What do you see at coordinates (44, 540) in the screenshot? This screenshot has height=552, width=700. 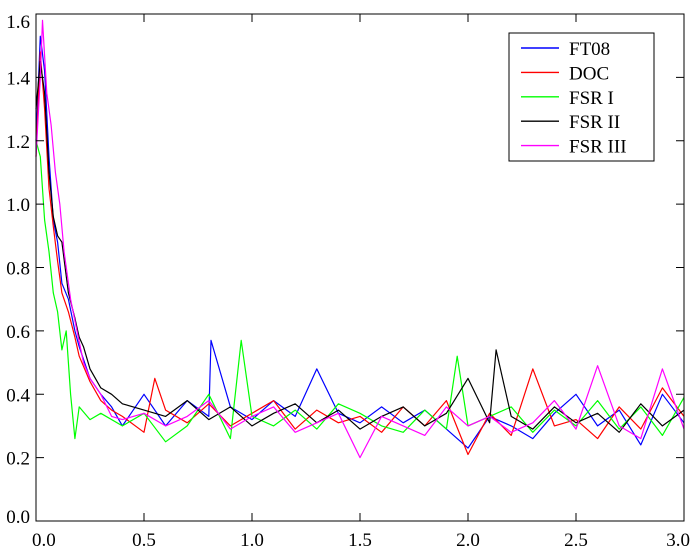 I see `x-tick-label: 0.0` at bounding box center [44, 540].